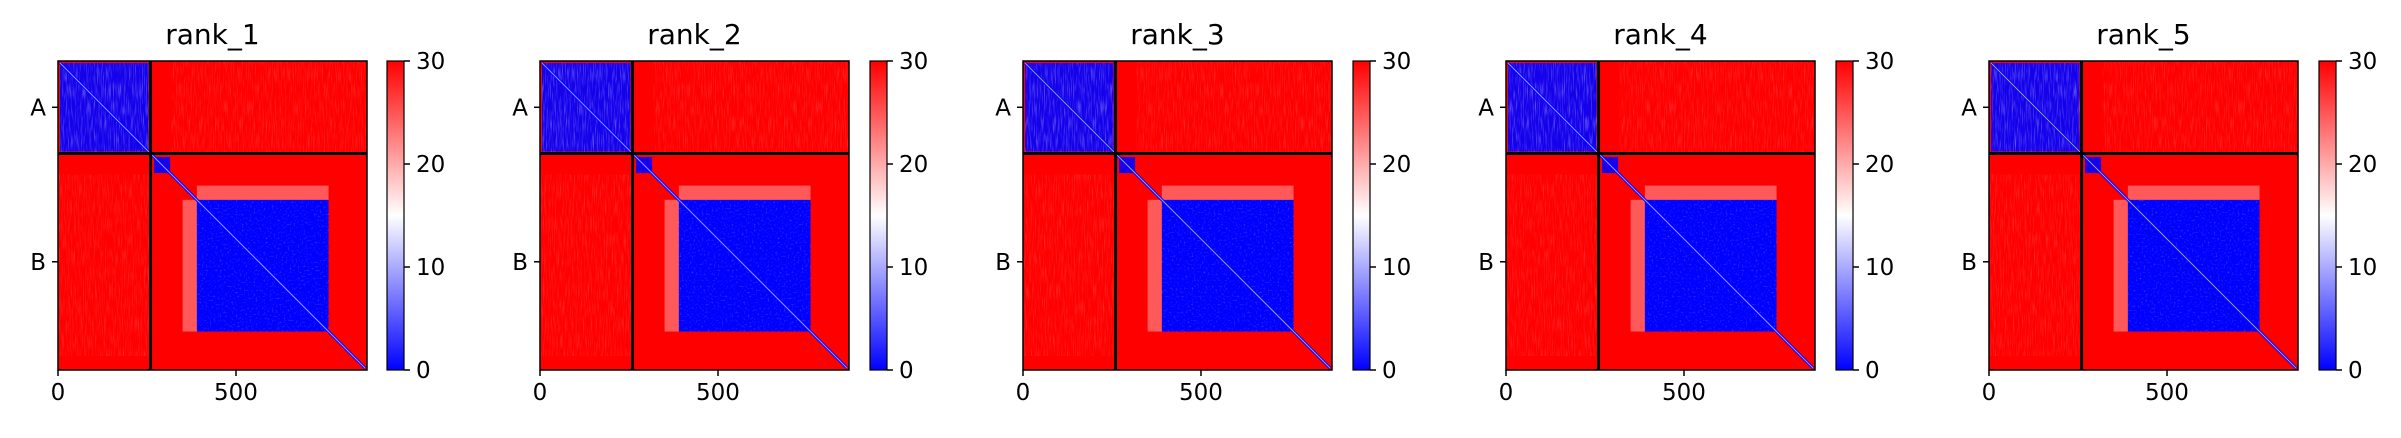  Describe the element at coordinates (694, 34) in the screenshot. I see `panel-title: rank_2` at that location.